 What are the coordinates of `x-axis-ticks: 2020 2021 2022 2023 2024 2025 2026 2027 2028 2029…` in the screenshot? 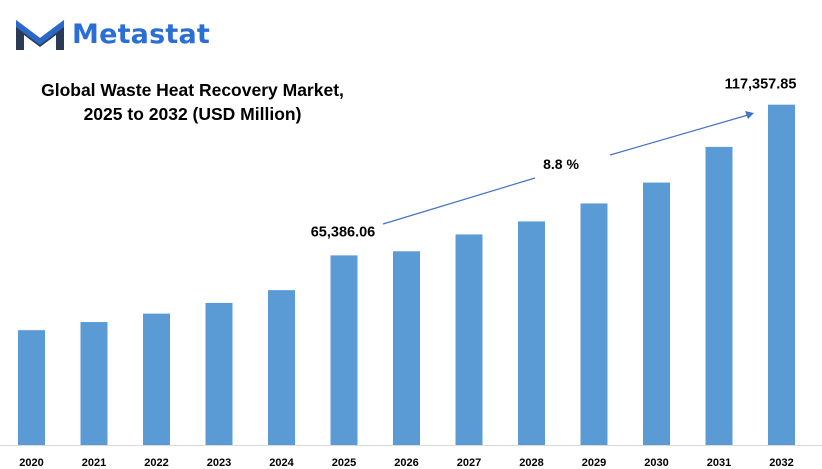 It's located at (406, 463).